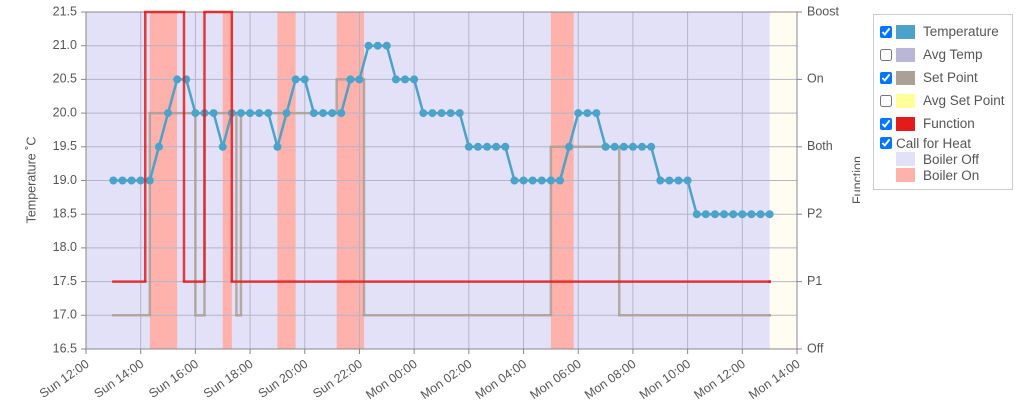 The width and height of the screenshot is (1018, 412). What do you see at coordinates (283, 379) in the screenshot?
I see `x-tick-label: Sun 20:00` at bounding box center [283, 379].